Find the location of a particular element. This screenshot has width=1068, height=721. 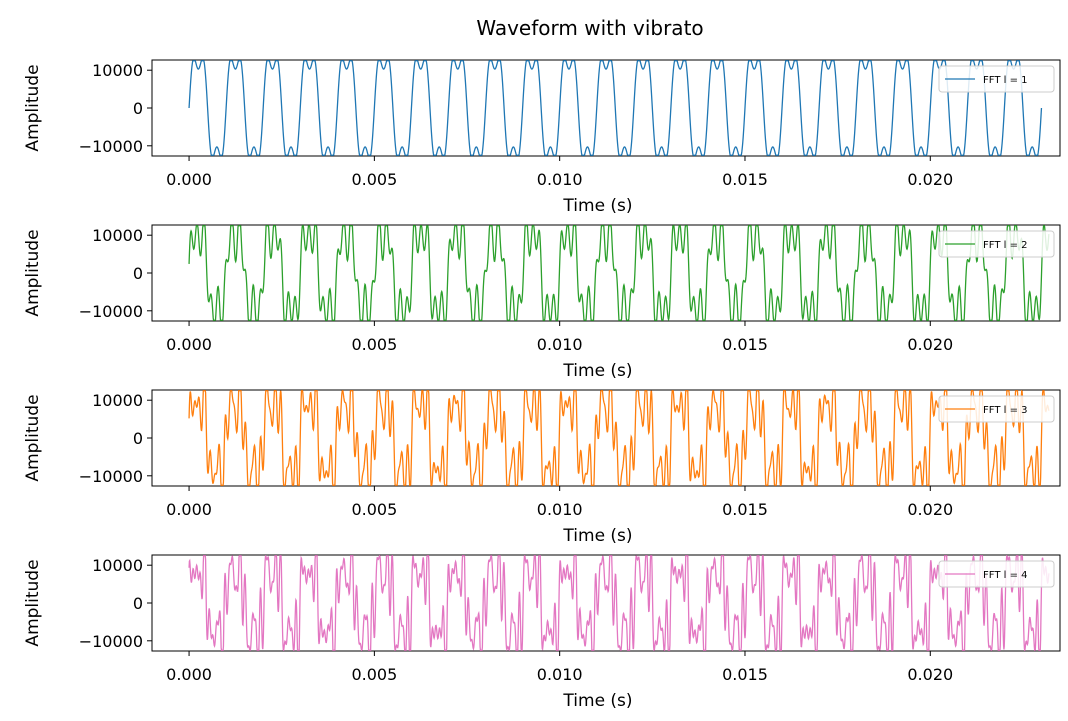

figure-title: Waveform with vibrato is located at coordinates (589, 28).